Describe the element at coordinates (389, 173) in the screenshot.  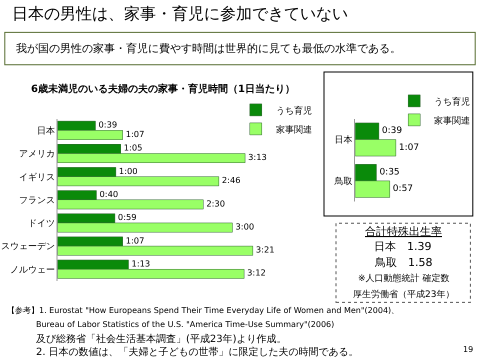
I see `data-label: 0:35` at that location.